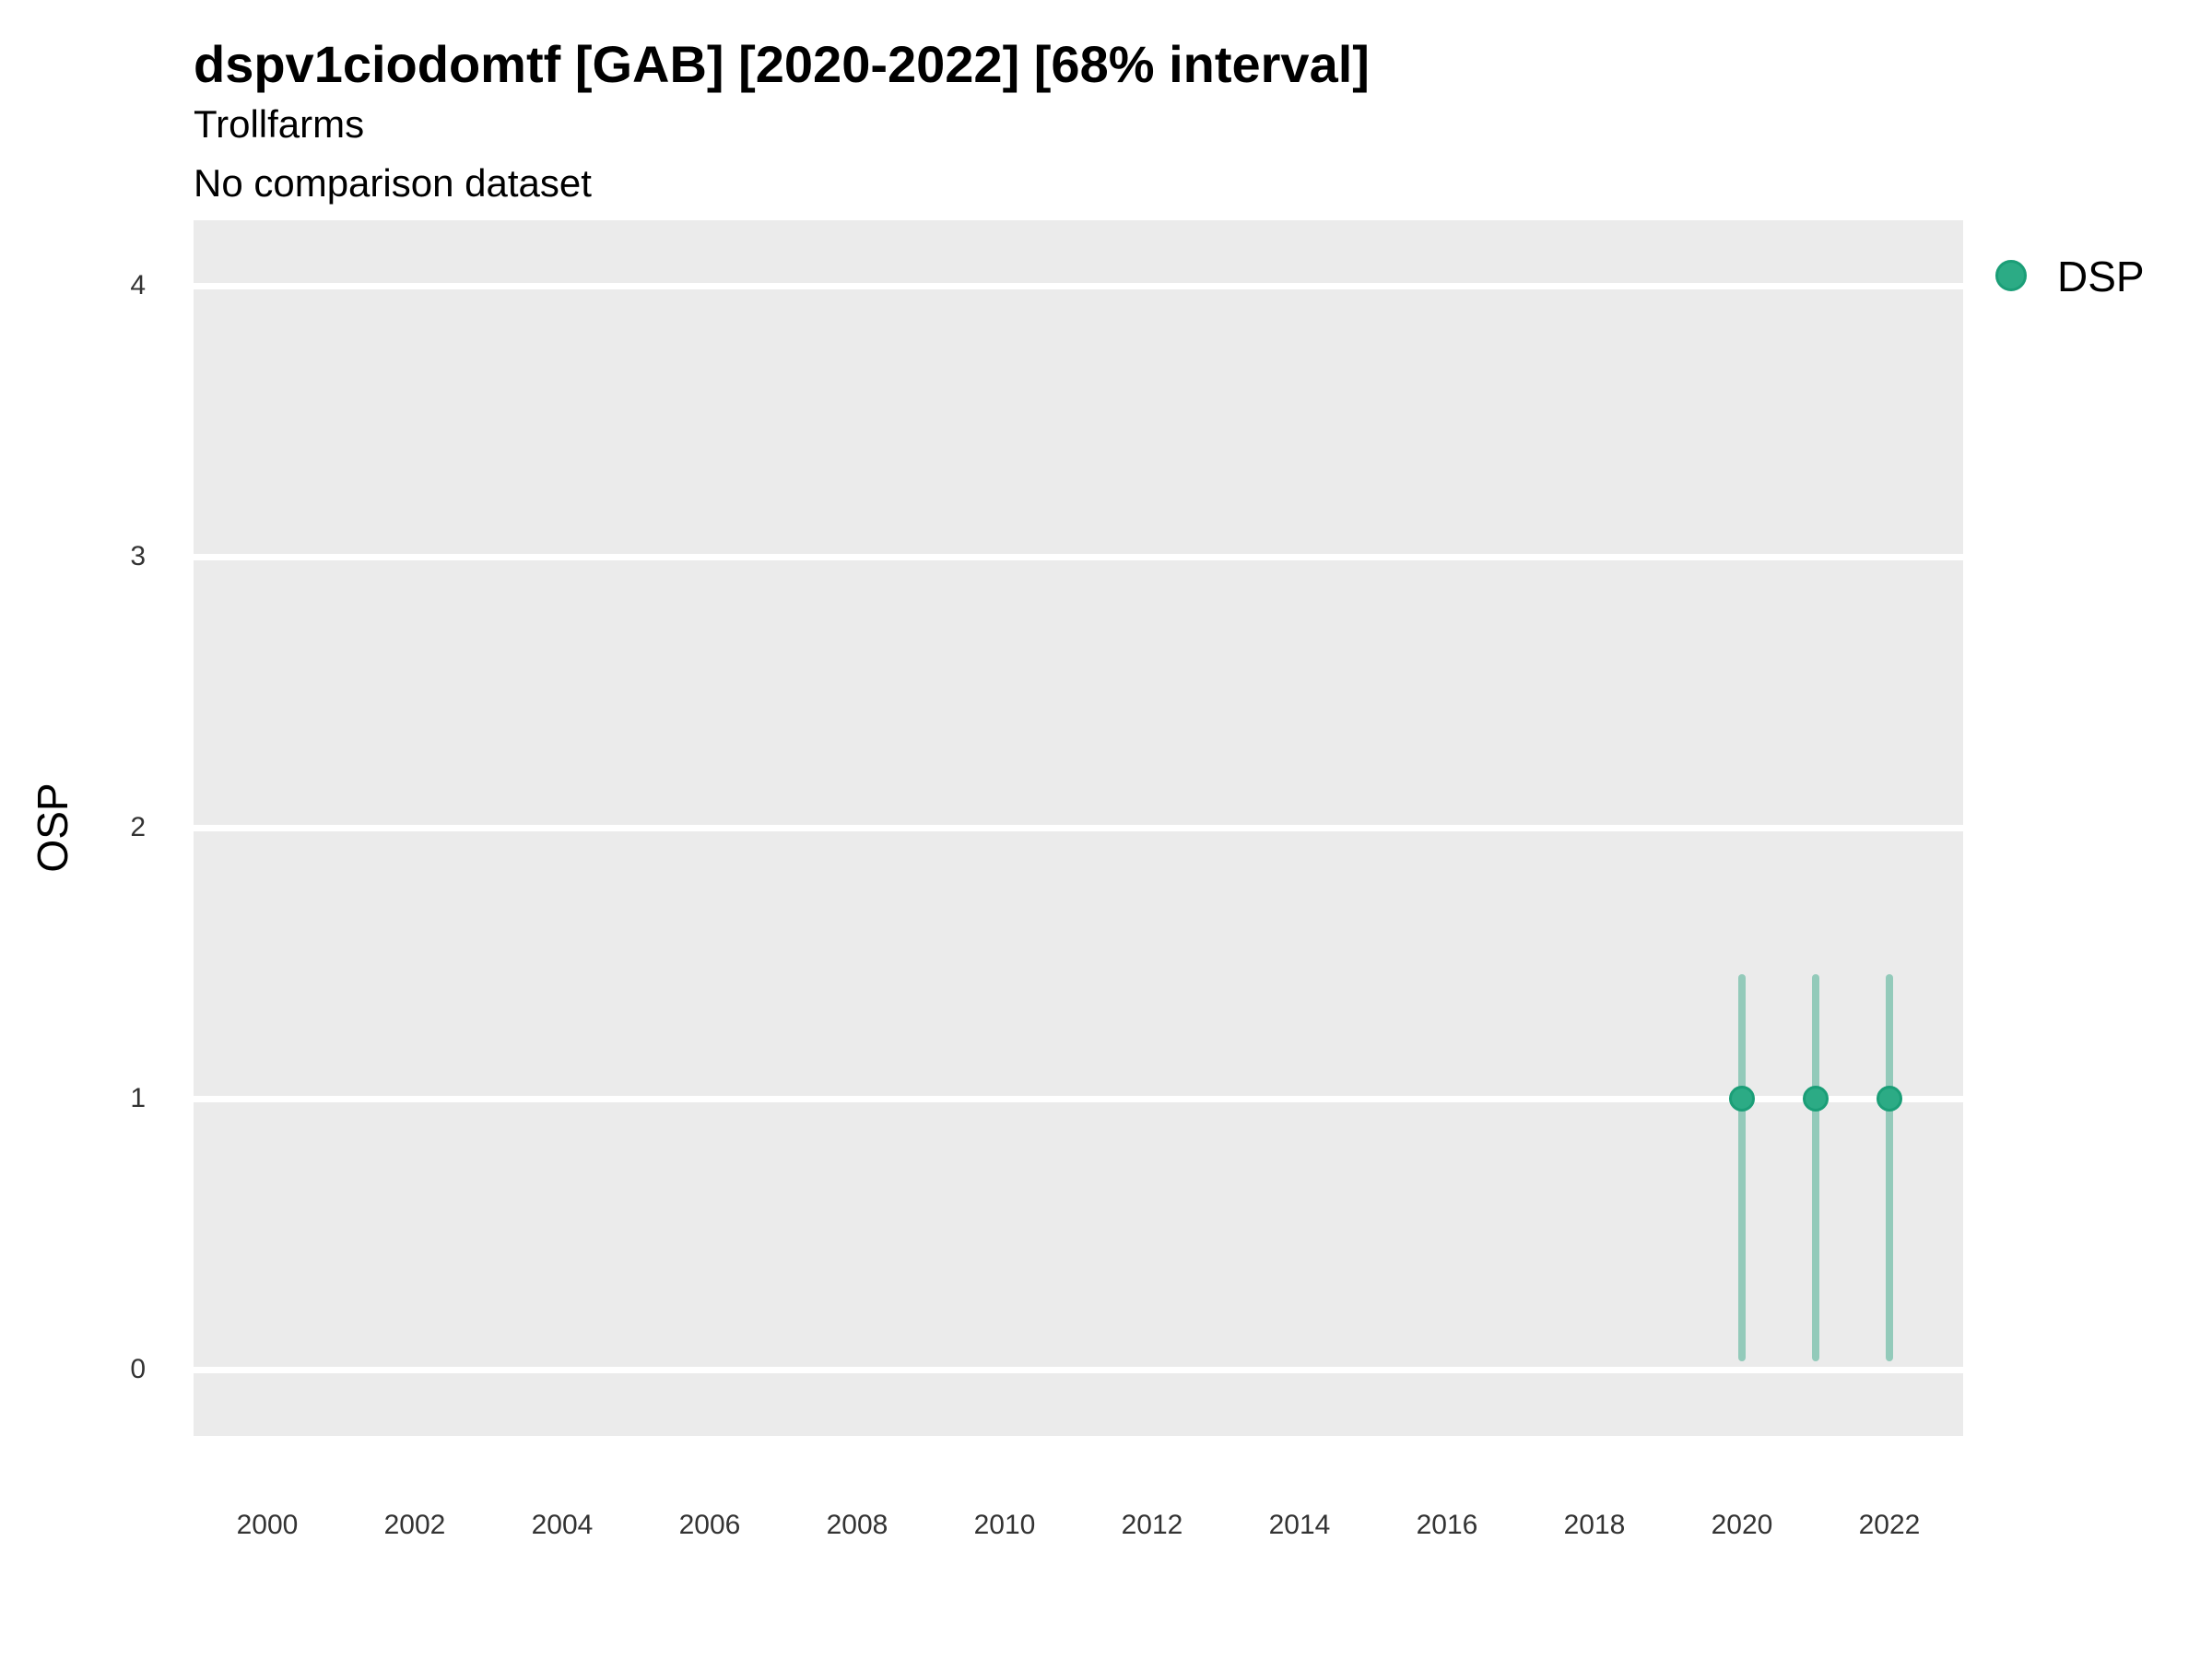  I want to click on legend-label: DSP, so click(2101, 276).